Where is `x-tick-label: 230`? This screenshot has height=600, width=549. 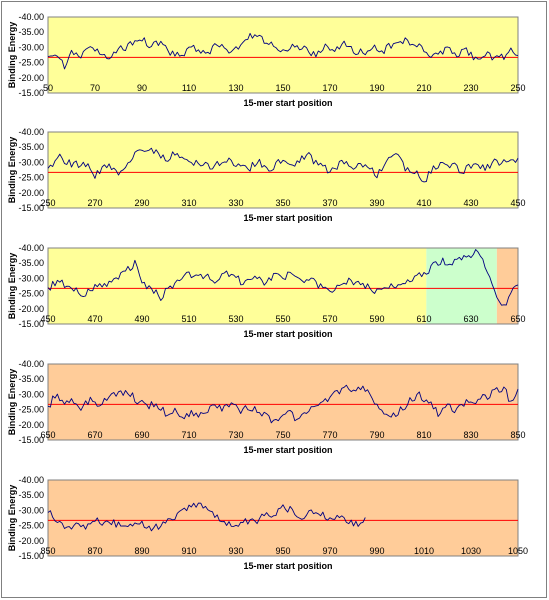
x-tick-label: 230 is located at coordinates (470, 88).